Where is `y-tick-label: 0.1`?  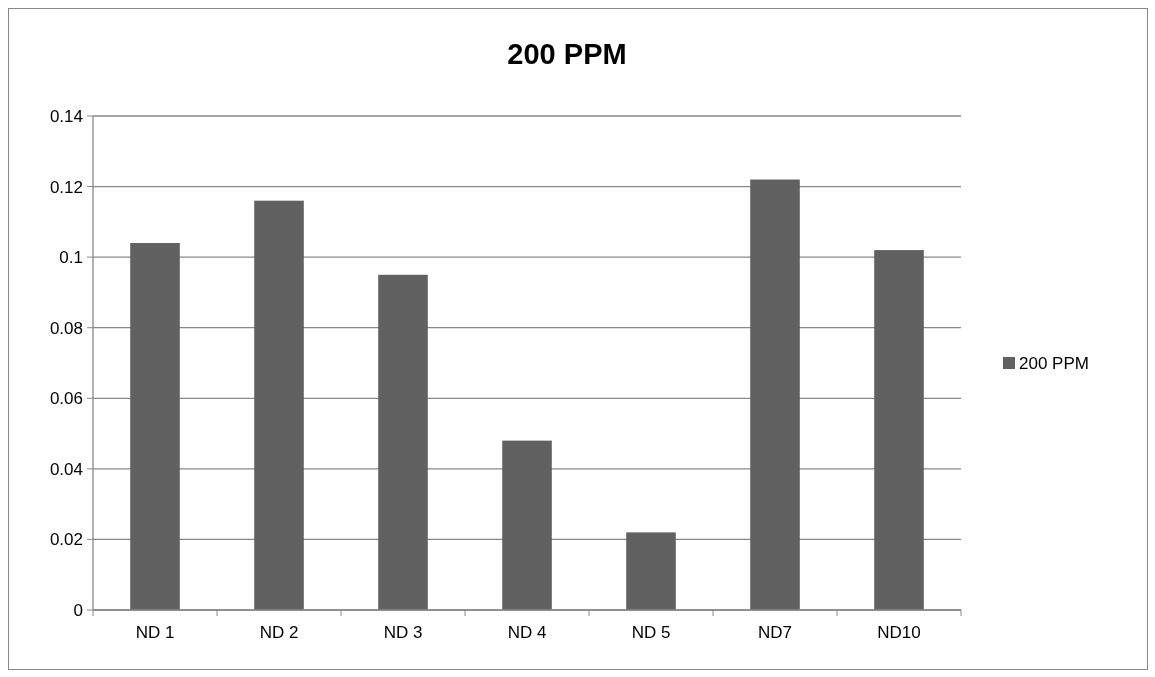
y-tick-label: 0.1 is located at coordinates (71, 258).